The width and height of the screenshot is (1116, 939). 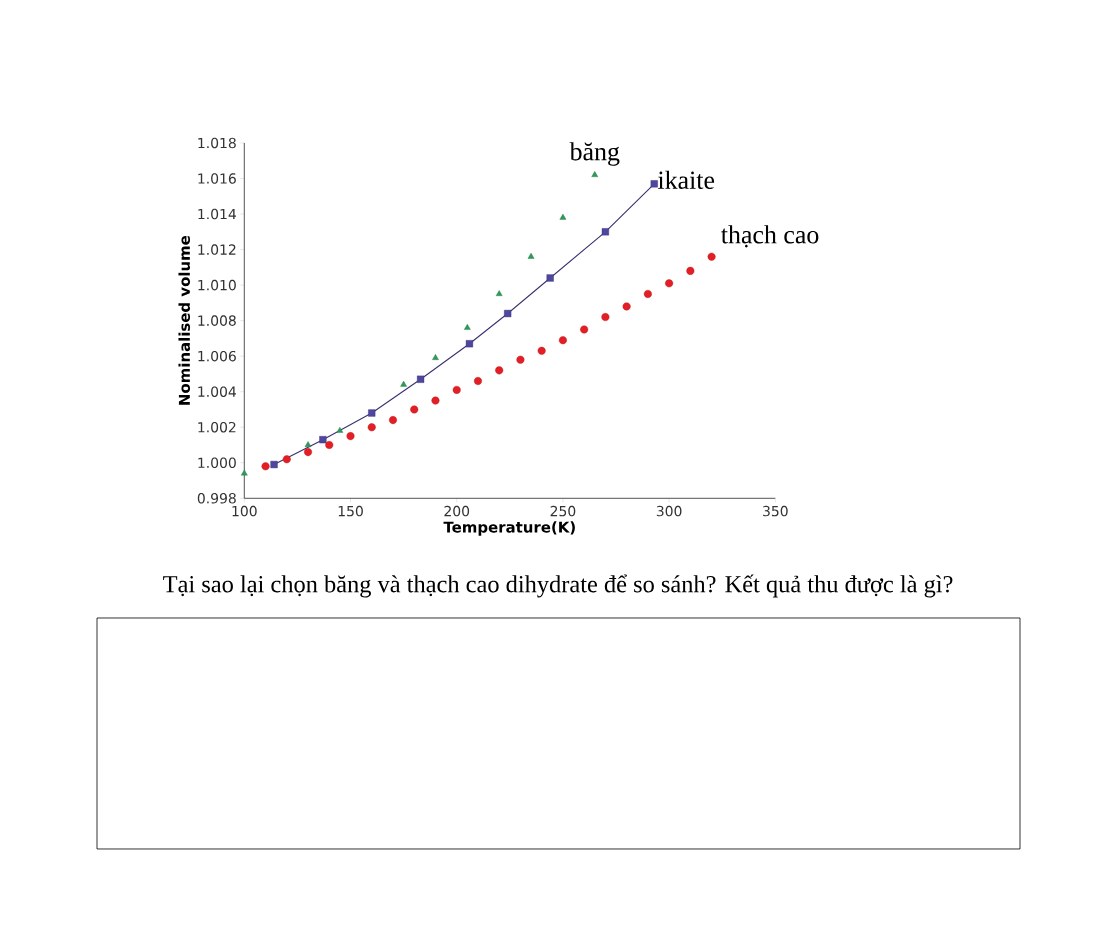 What do you see at coordinates (350, 511) in the screenshot?
I see `x-tick-label: 150` at bounding box center [350, 511].